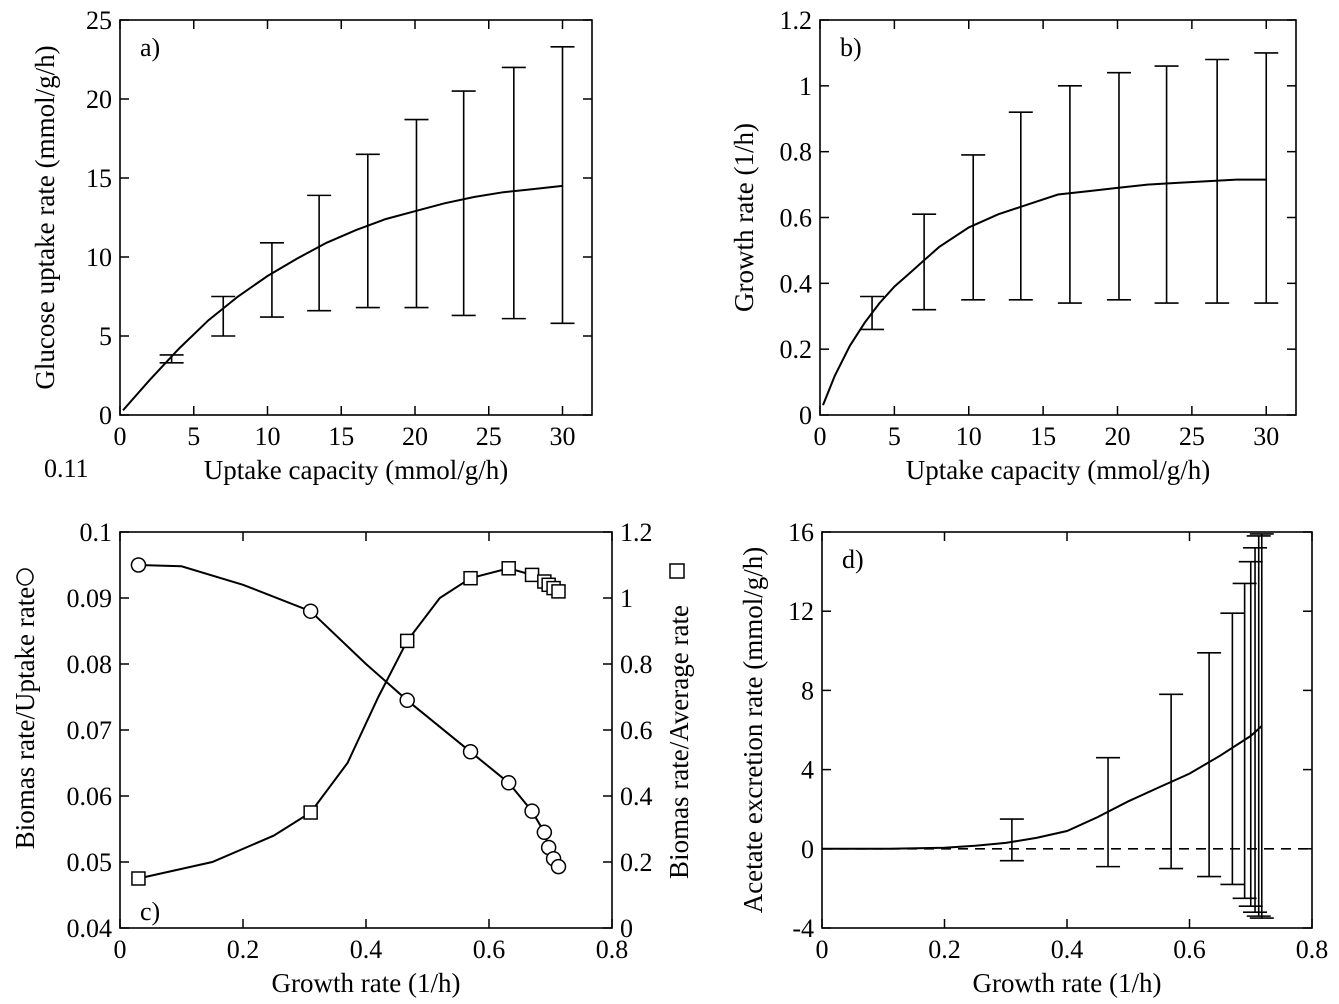 The width and height of the screenshot is (1339, 1004). I want to click on plot-frame-d, so click(1067, 730).